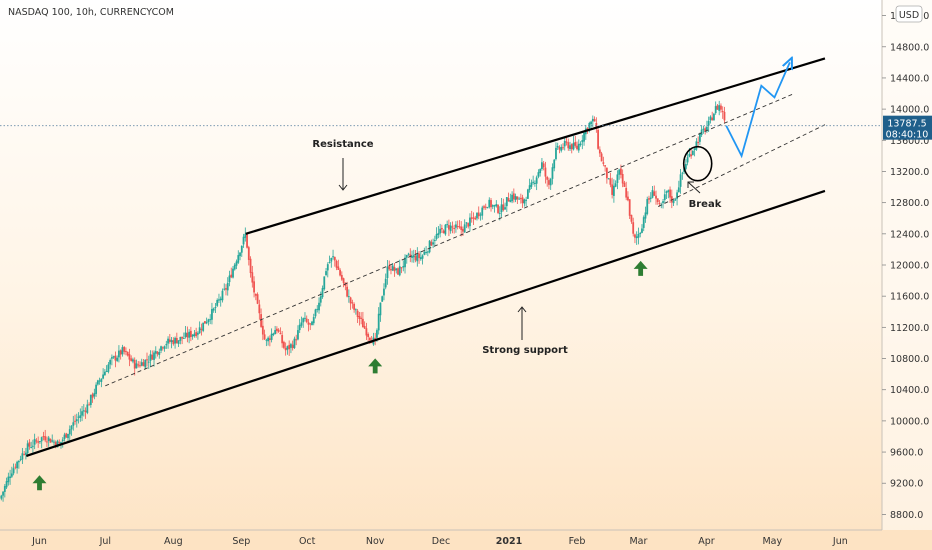 This screenshot has height=550, width=932. I want to click on time-tick-label: Jun, so click(840, 541).